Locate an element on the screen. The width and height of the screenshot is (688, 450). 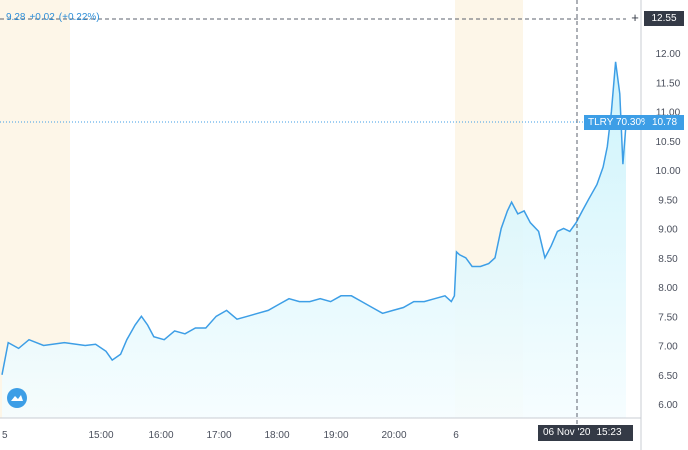
crosshair-time-label: 06 Nov '20 15:23 is located at coordinates (585, 433).